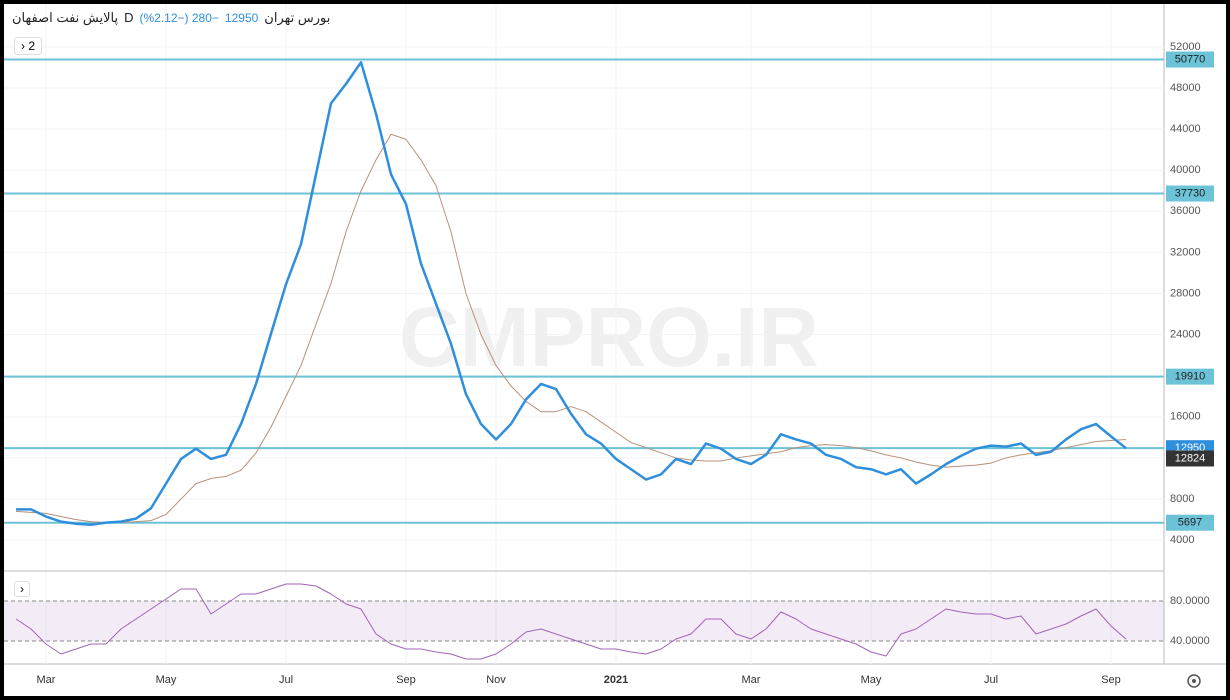  I want to click on exchange: بورس تهران, so click(297, 17).